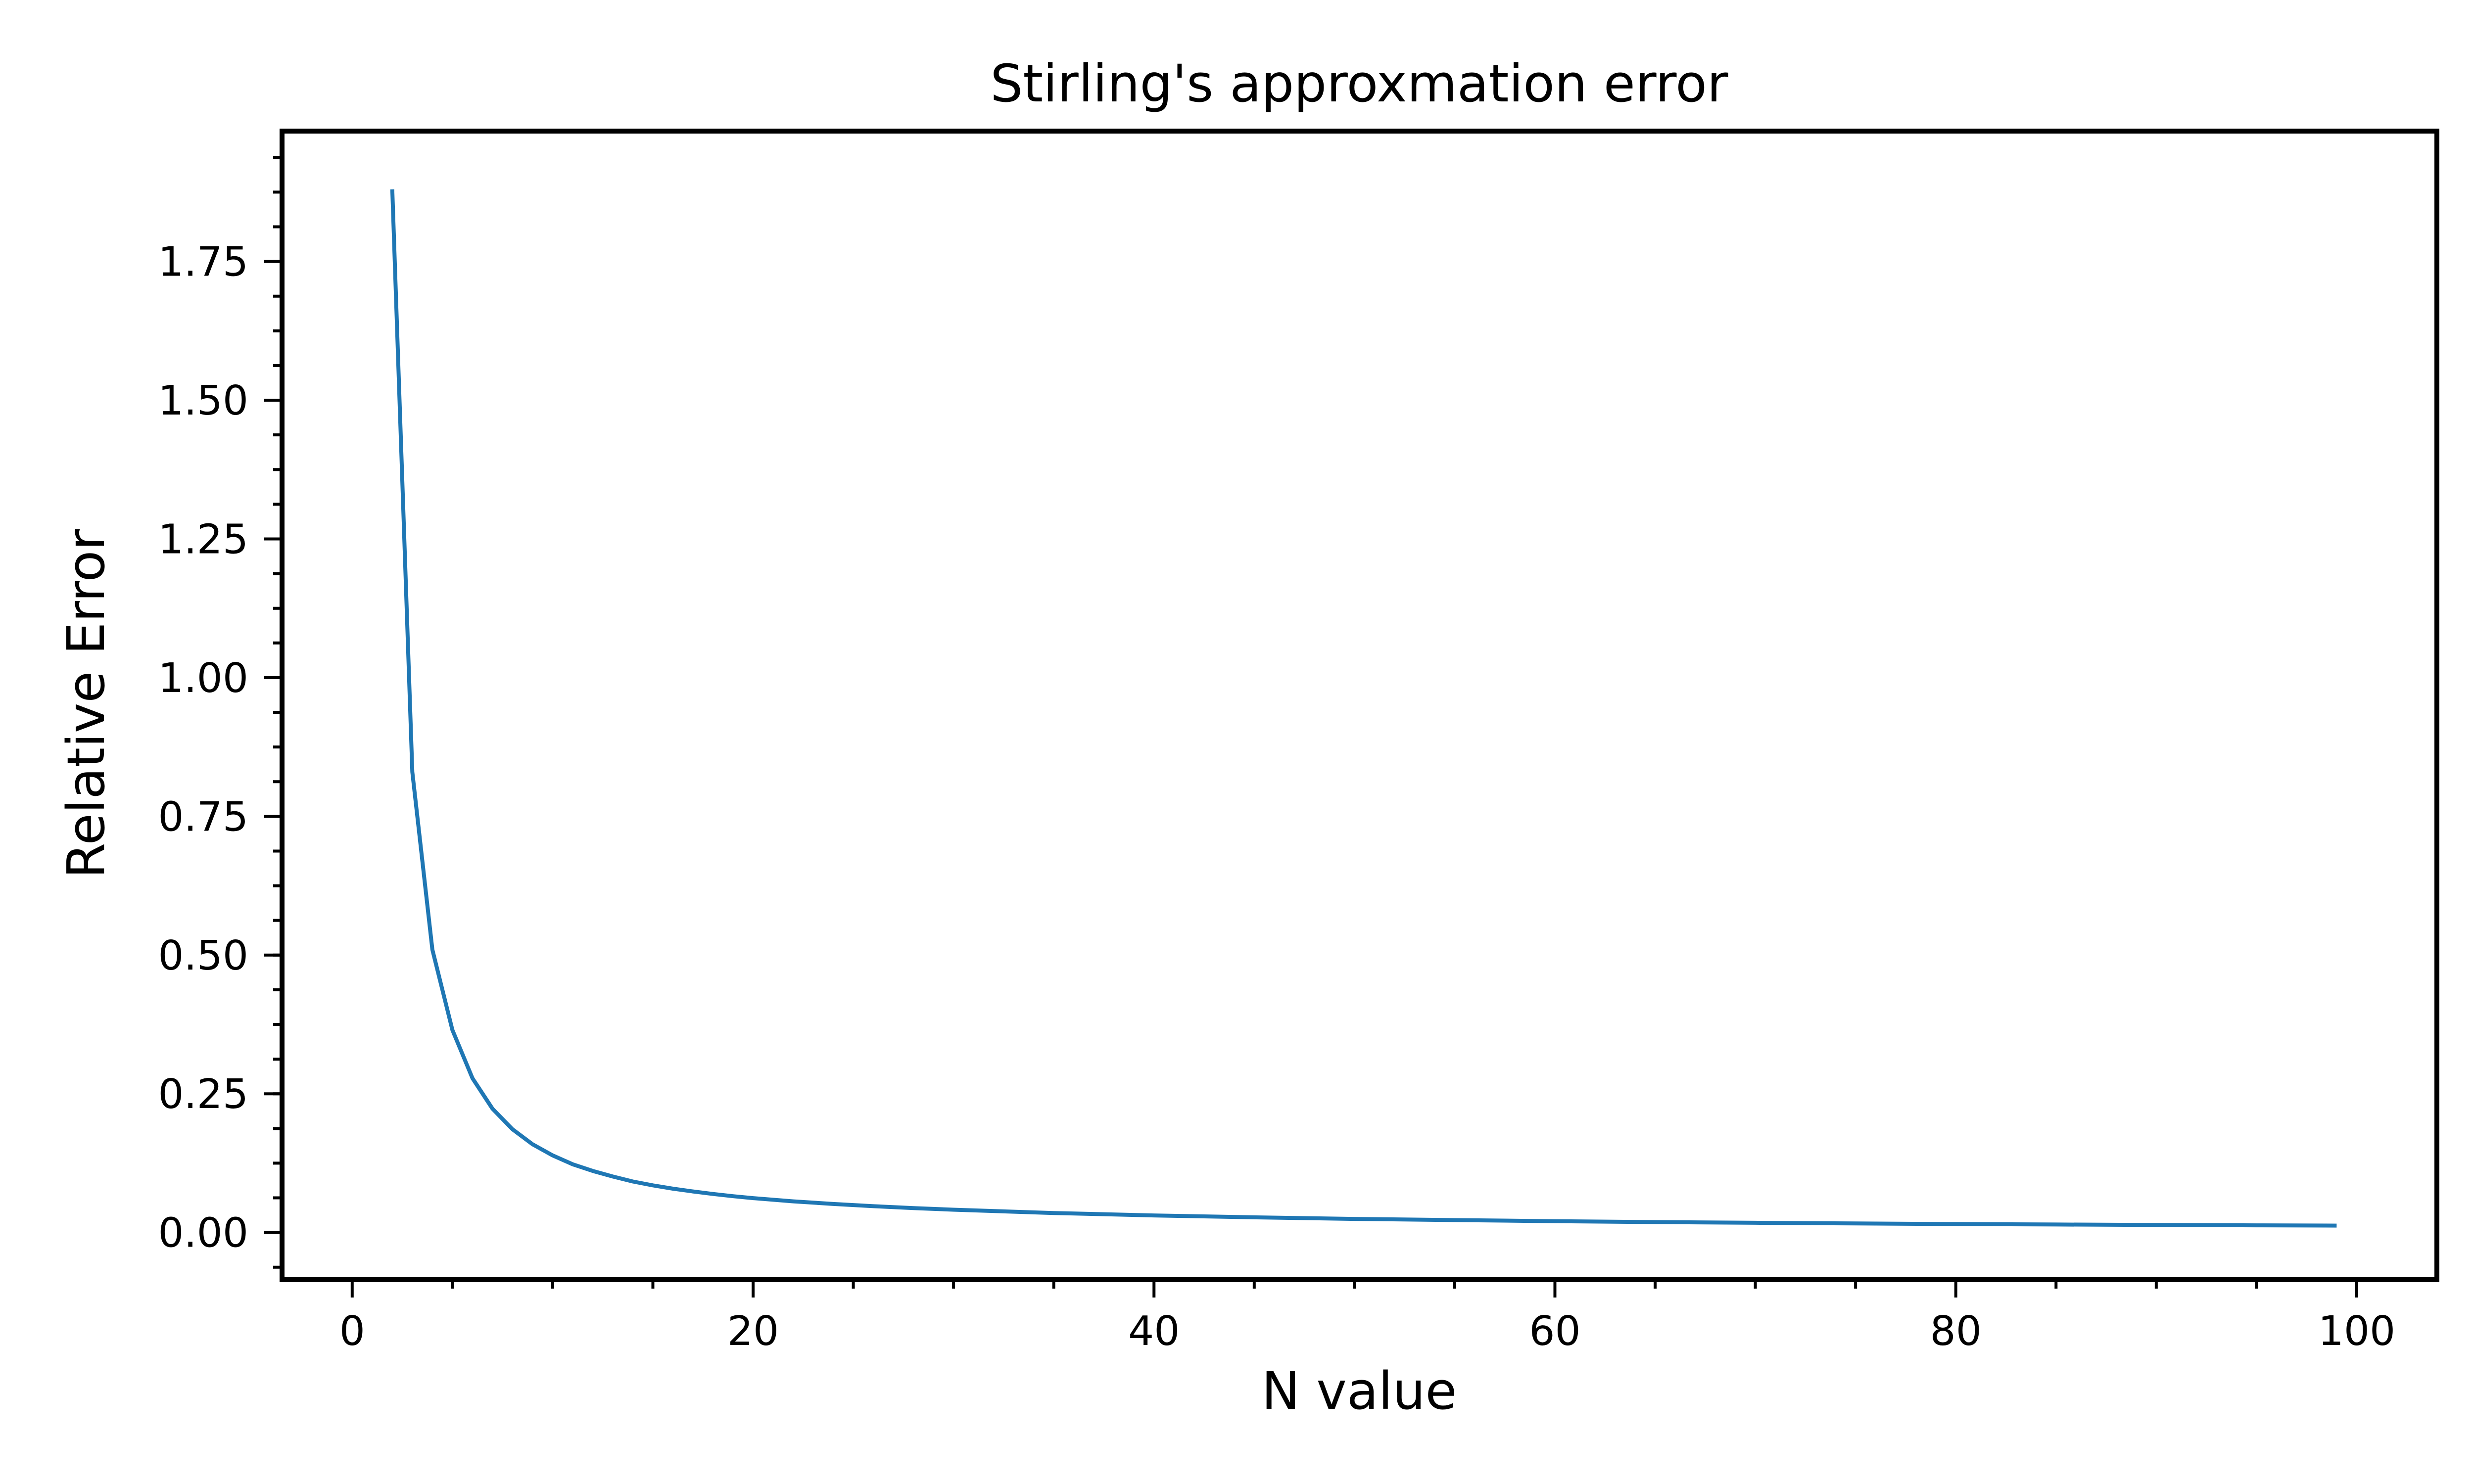 This screenshot has width=2474, height=1484. Describe the element at coordinates (352, 1331) in the screenshot. I see `x-tick-label: 0` at that location.